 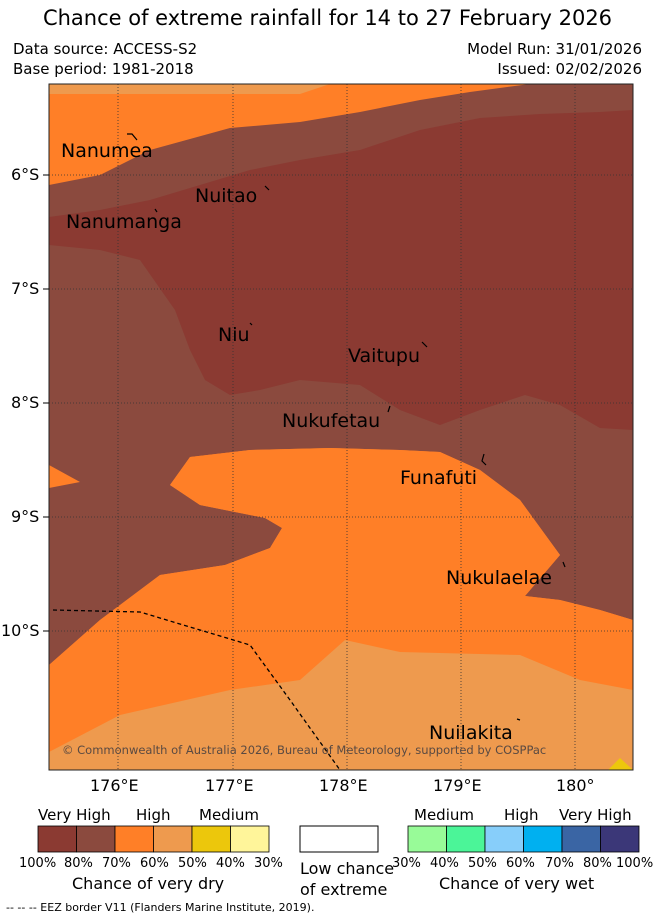 I want to click on lat-label-10s: 10°S, so click(x=20, y=630).